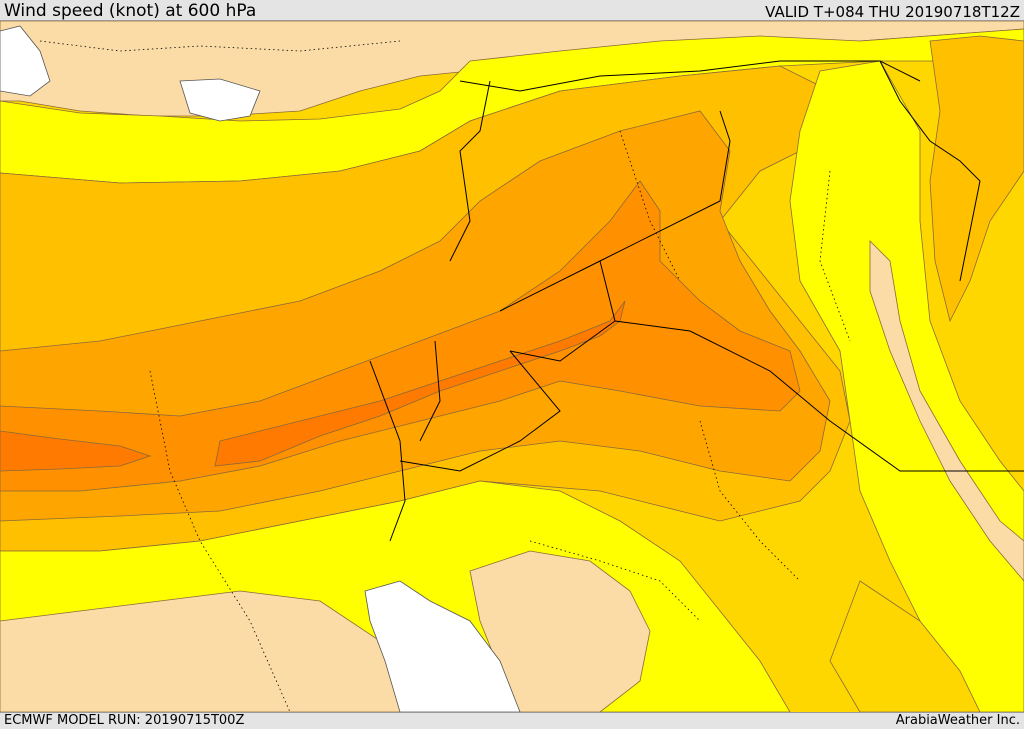 This screenshot has width=1024, height=729. What do you see at coordinates (905, 646) in the screenshot?
I see `band-gold-southeast` at bounding box center [905, 646].